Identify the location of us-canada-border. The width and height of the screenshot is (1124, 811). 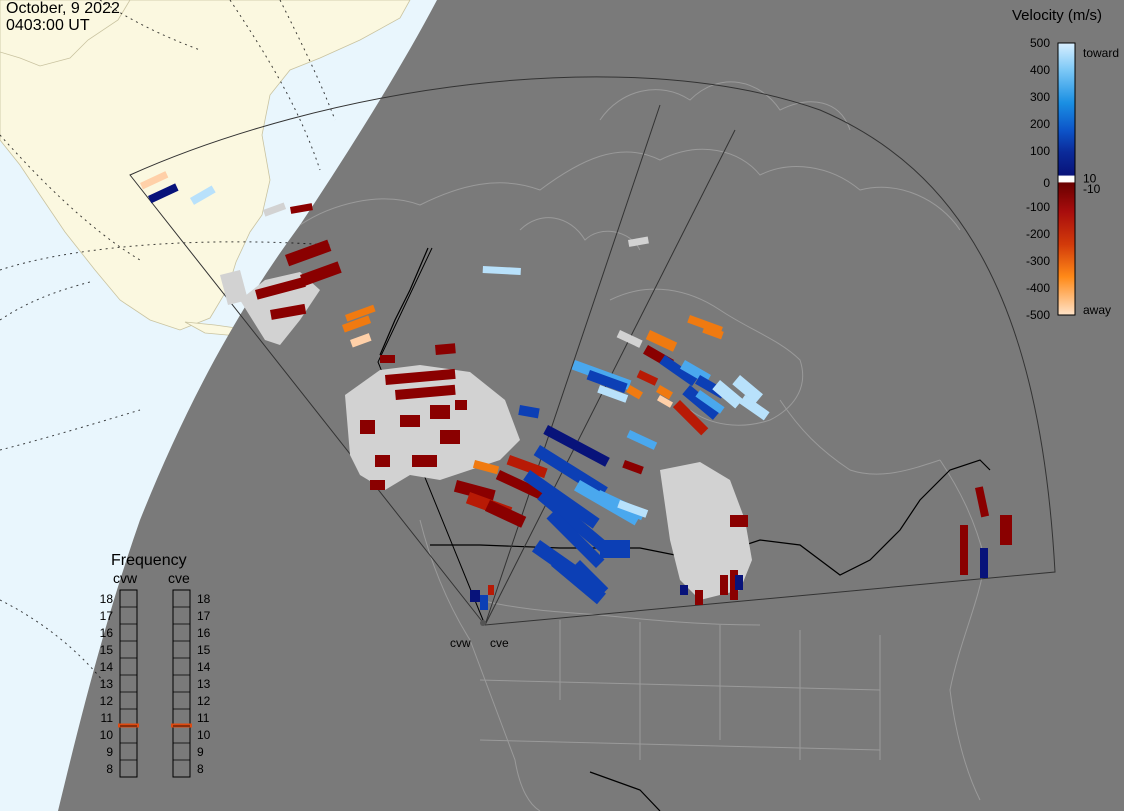
(710, 517).